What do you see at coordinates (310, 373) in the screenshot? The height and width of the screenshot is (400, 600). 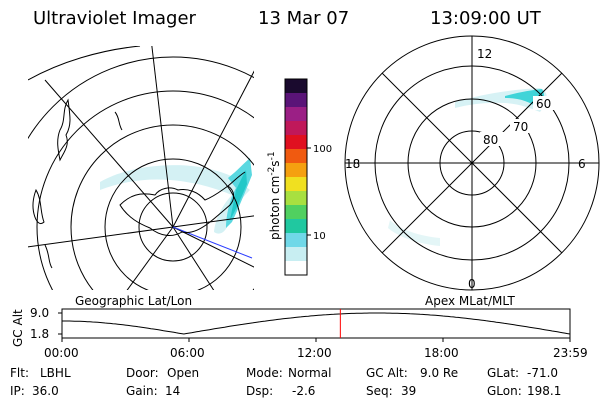 I see `mode-value: Normal` at bounding box center [310, 373].